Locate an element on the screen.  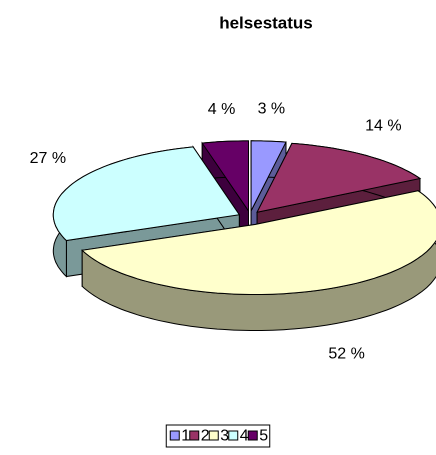
data-label: 52 % is located at coordinates (346, 354).